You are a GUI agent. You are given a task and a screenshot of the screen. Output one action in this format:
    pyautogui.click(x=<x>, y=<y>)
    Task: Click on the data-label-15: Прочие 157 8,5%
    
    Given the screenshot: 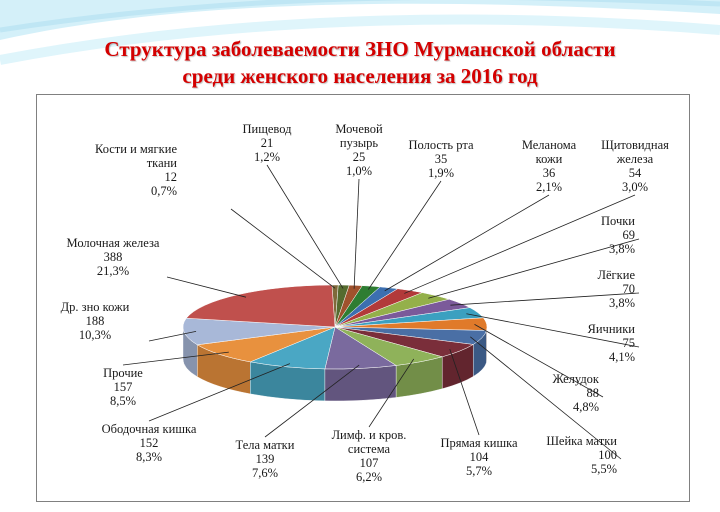 What is the action you would take?
    pyautogui.click(x=123, y=387)
    